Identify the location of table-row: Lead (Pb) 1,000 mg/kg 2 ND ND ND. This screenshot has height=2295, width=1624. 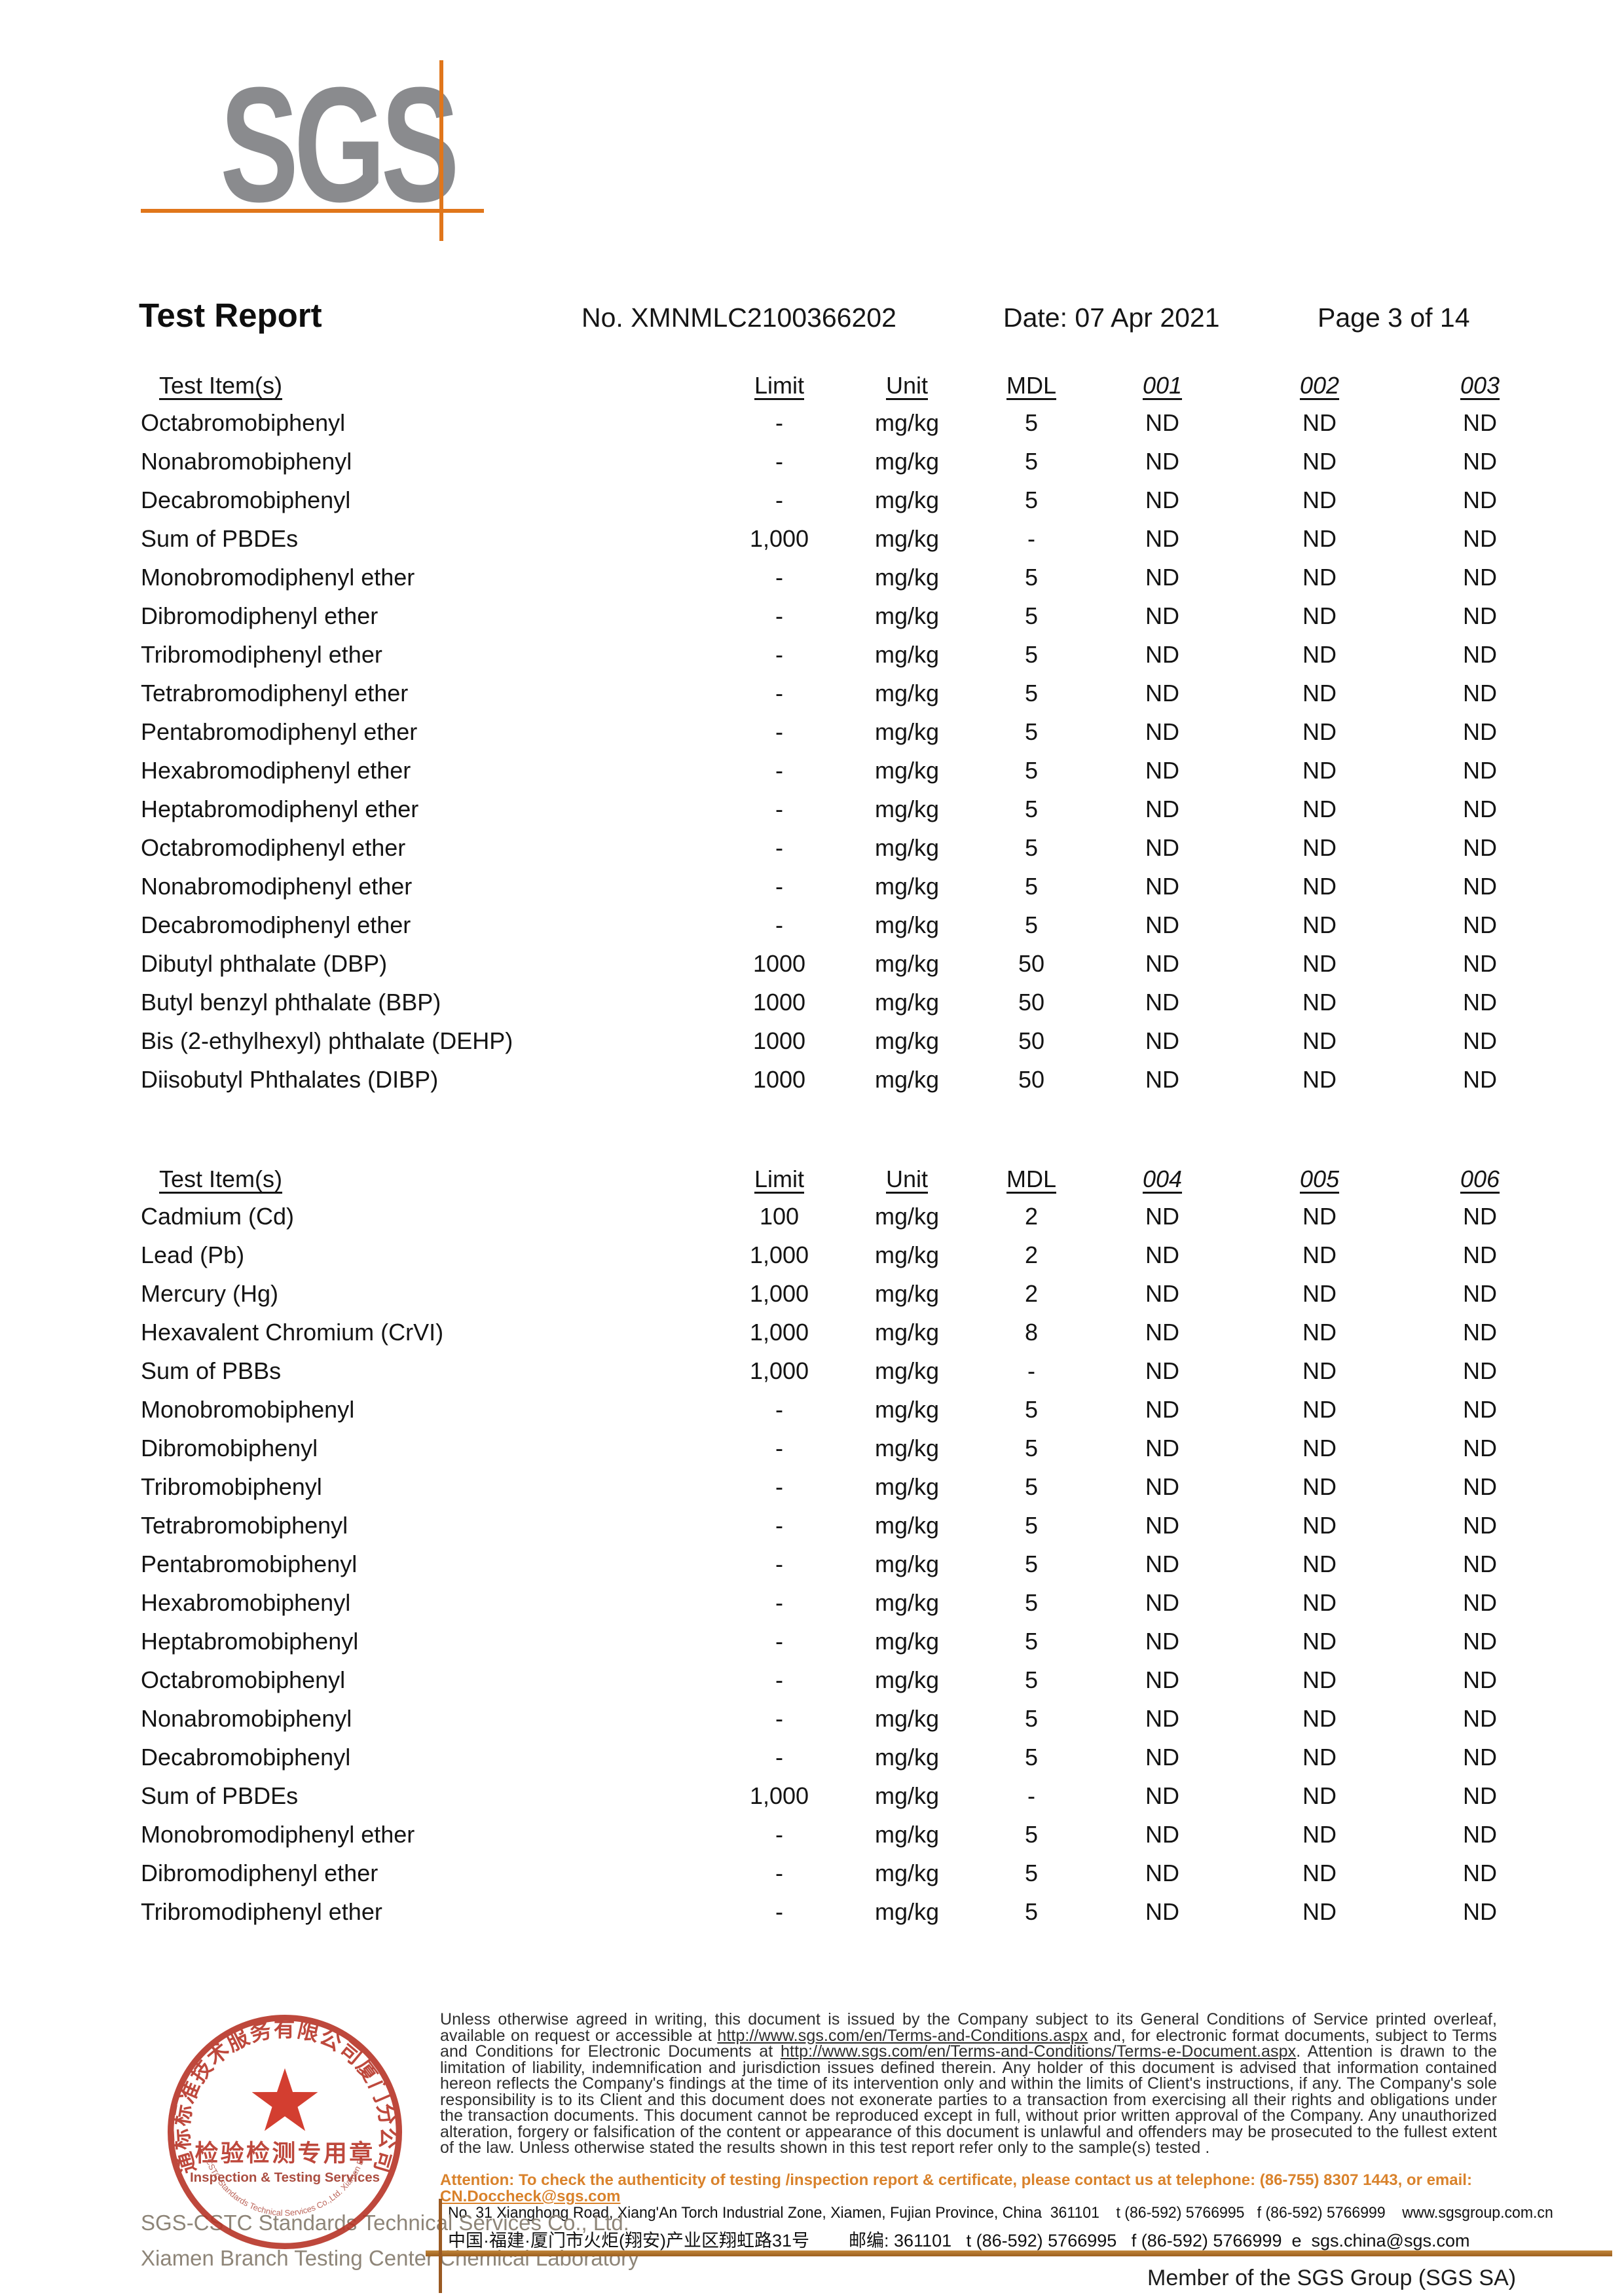
(846, 1255).